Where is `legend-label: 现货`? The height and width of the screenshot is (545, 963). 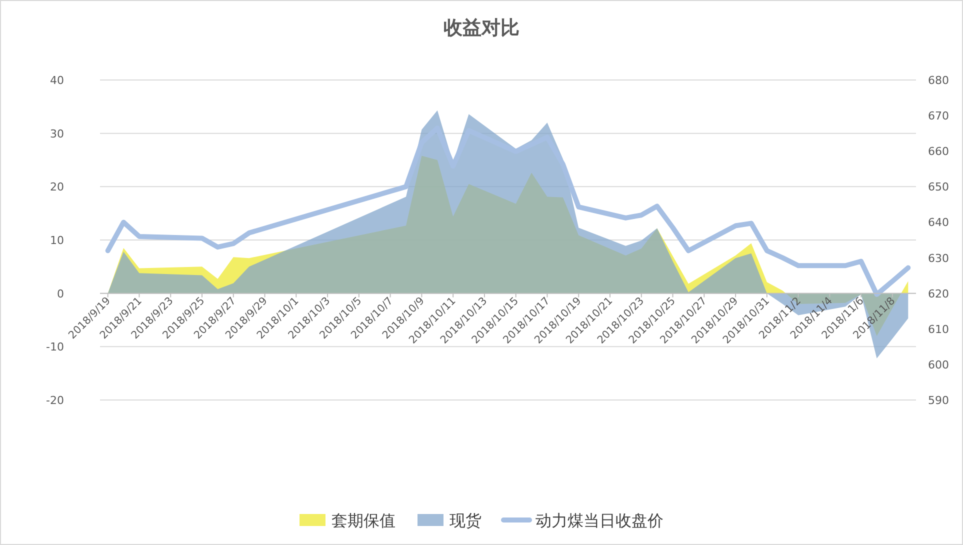 legend-label: 现货 is located at coordinates (466, 520).